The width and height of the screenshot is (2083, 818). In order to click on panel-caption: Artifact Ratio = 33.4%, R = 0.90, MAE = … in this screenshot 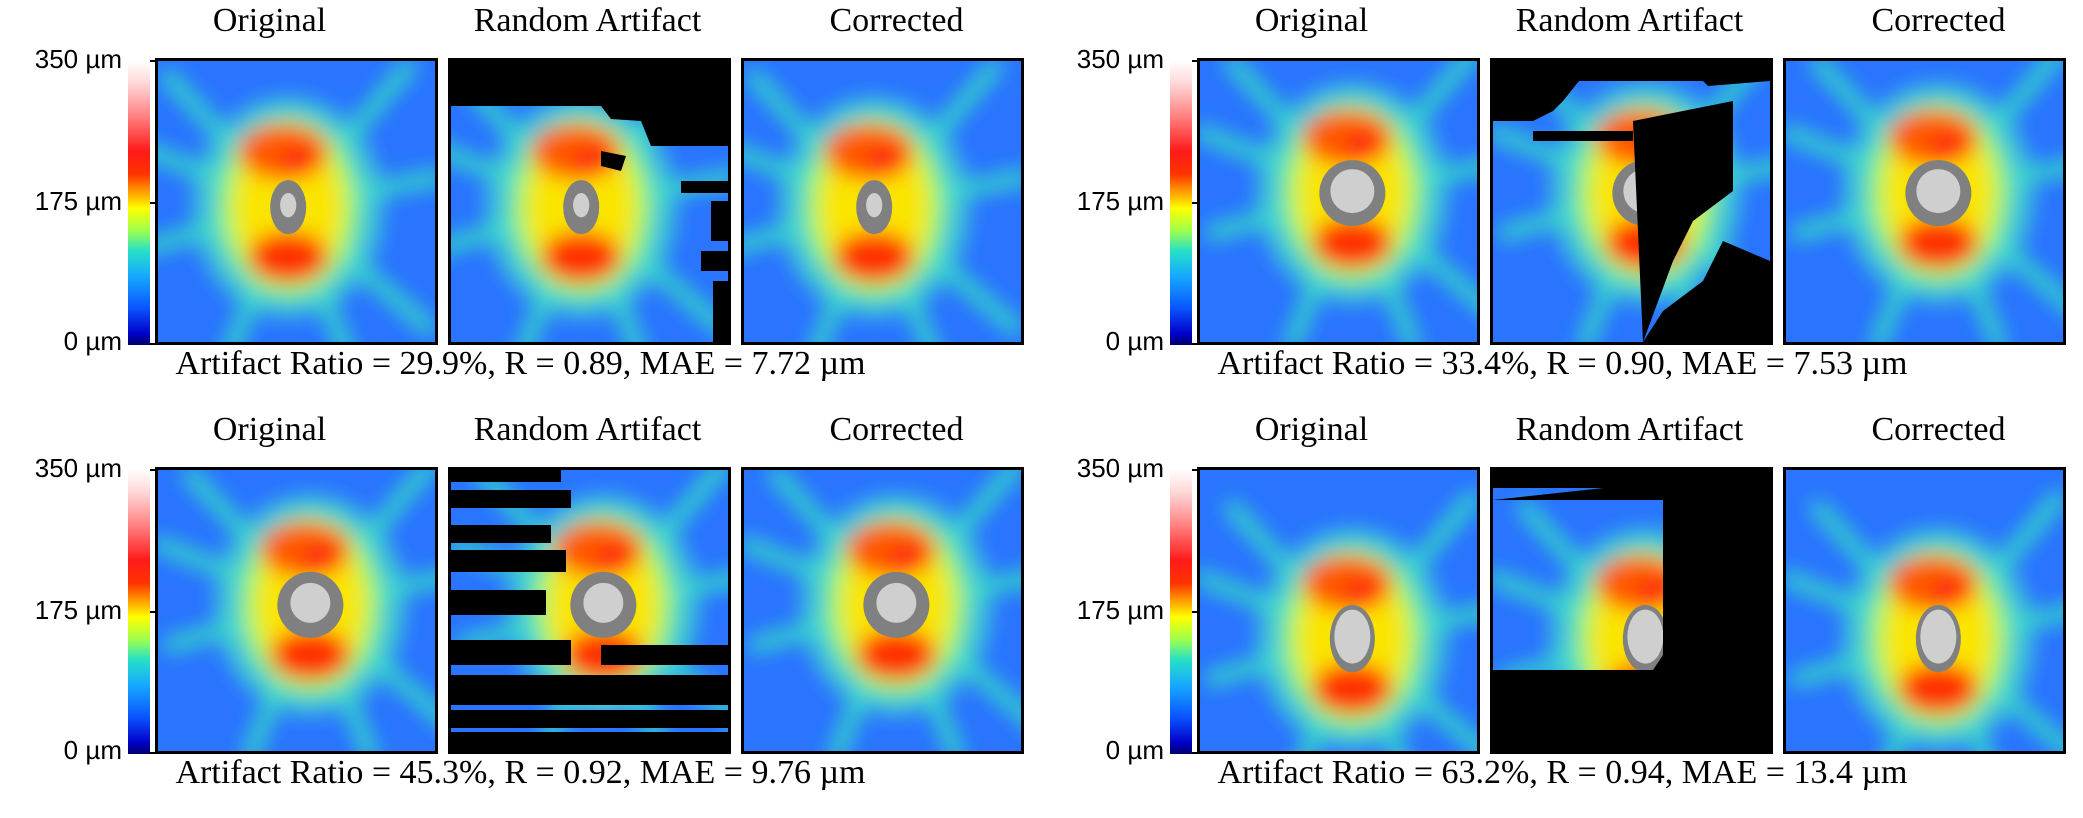, I will do `click(1562, 363)`.